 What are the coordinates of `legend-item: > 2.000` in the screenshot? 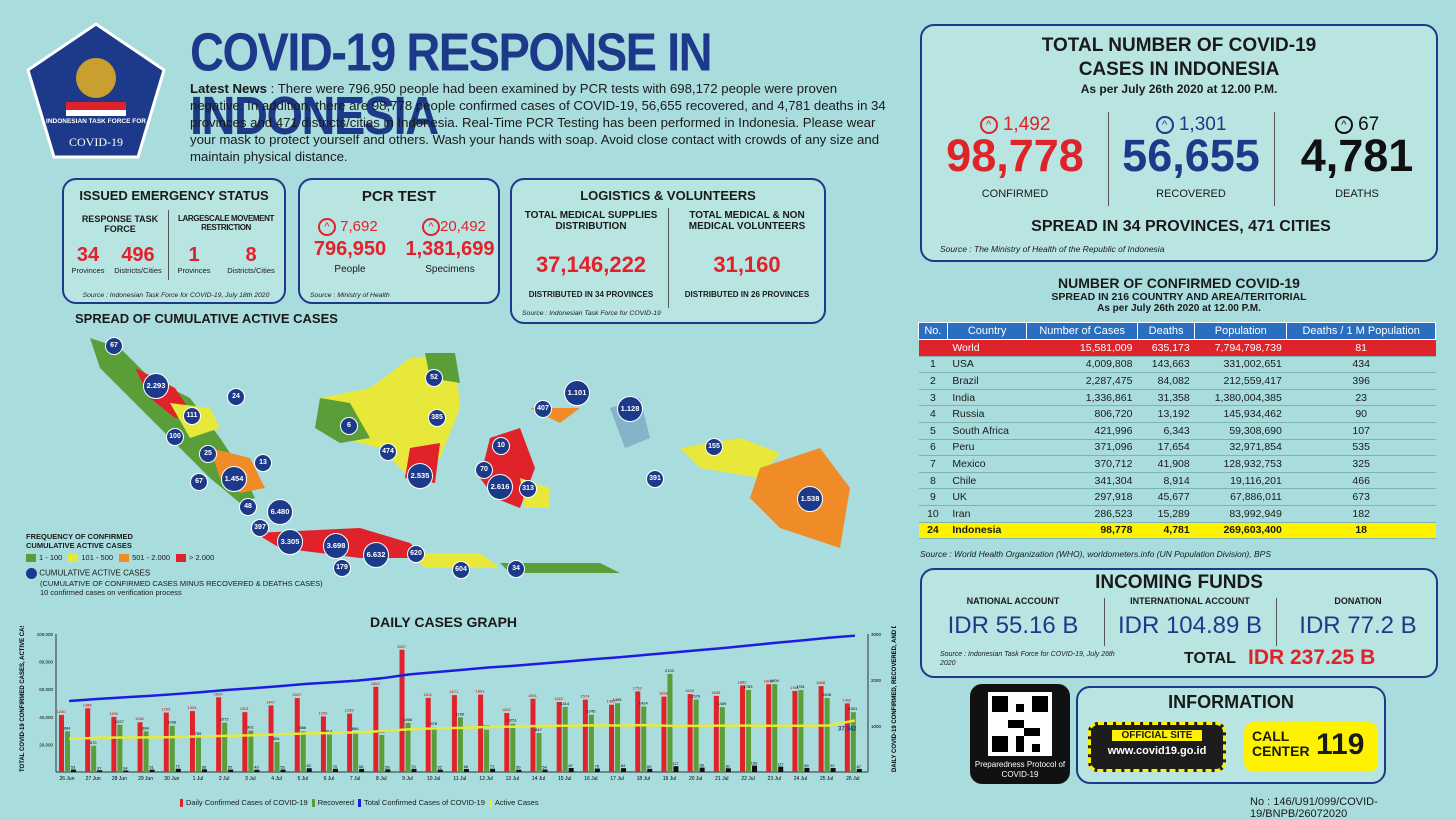 It's located at (195, 558).